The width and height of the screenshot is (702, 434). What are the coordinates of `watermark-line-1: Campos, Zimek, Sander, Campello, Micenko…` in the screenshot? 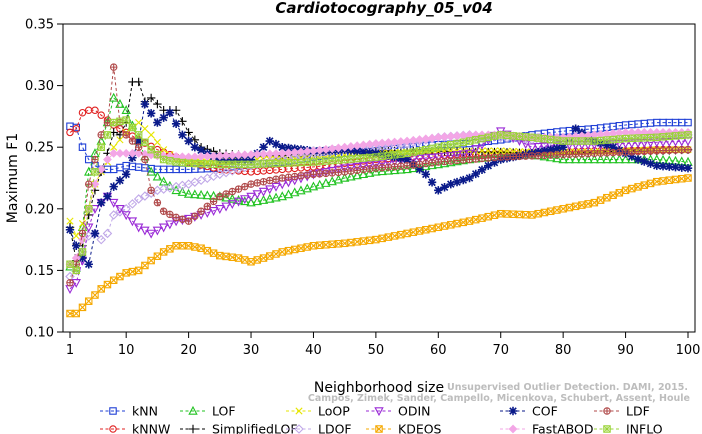 It's located at (499, 398).